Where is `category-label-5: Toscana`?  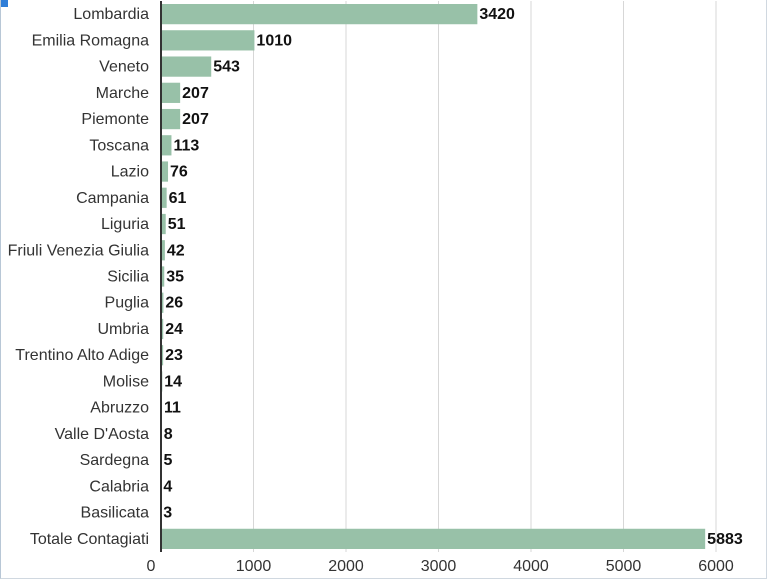 category-label-5: Toscana is located at coordinates (119, 145).